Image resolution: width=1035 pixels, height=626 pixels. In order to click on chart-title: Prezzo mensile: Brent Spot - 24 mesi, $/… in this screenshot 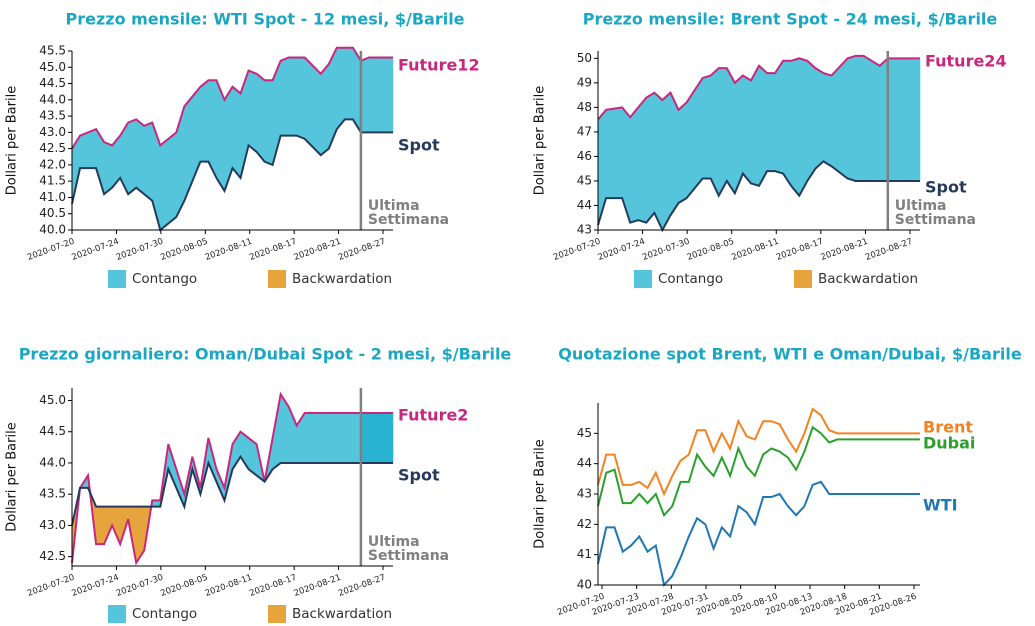, I will do `click(790, 19)`.